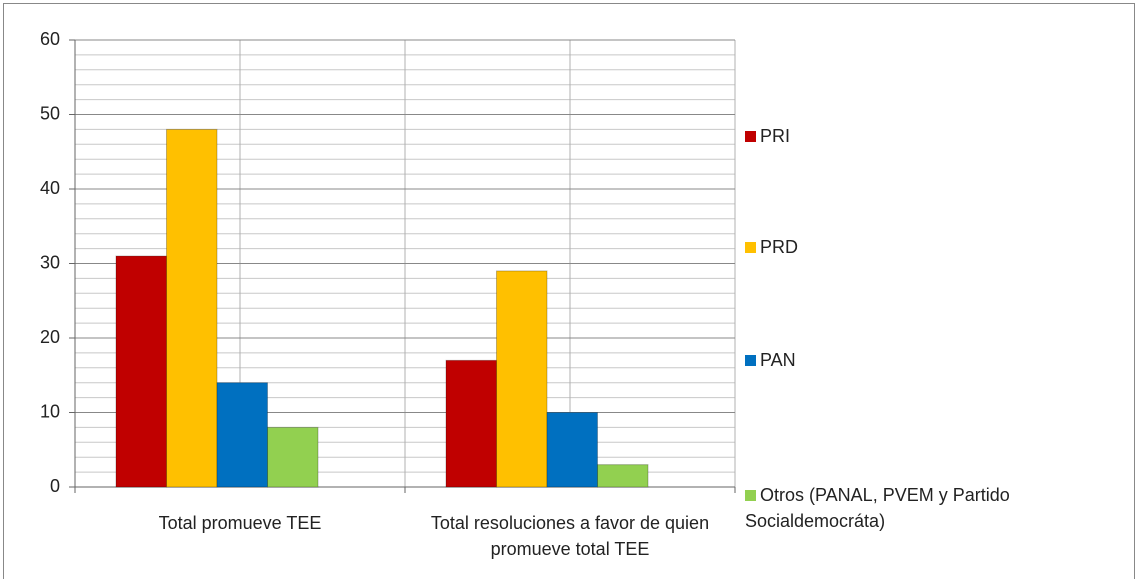 This screenshot has width=1136, height=579. Describe the element at coordinates (50, 411) in the screenshot. I see `y-tick-label: 10` at that location.